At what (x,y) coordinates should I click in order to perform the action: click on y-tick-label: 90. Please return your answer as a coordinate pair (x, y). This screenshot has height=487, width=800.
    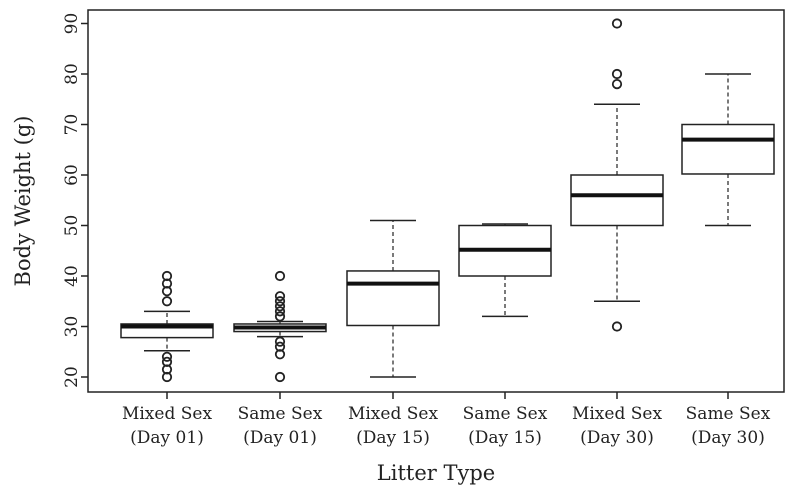
    Looking at the image, I should click on (72, 24).